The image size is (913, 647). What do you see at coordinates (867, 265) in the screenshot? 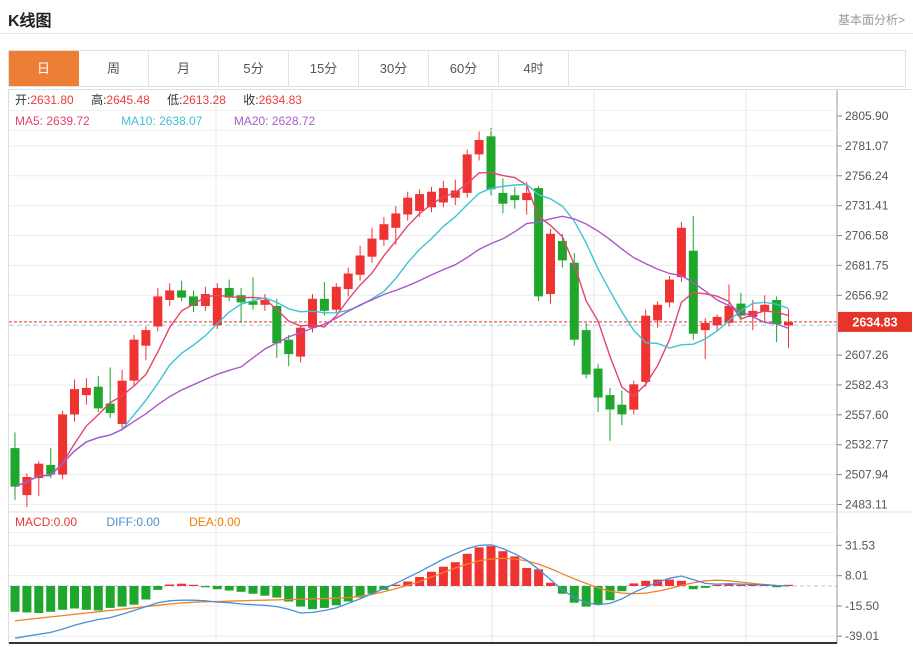
I see `svg-text: 2681.75` at bounding box center [867, 265].